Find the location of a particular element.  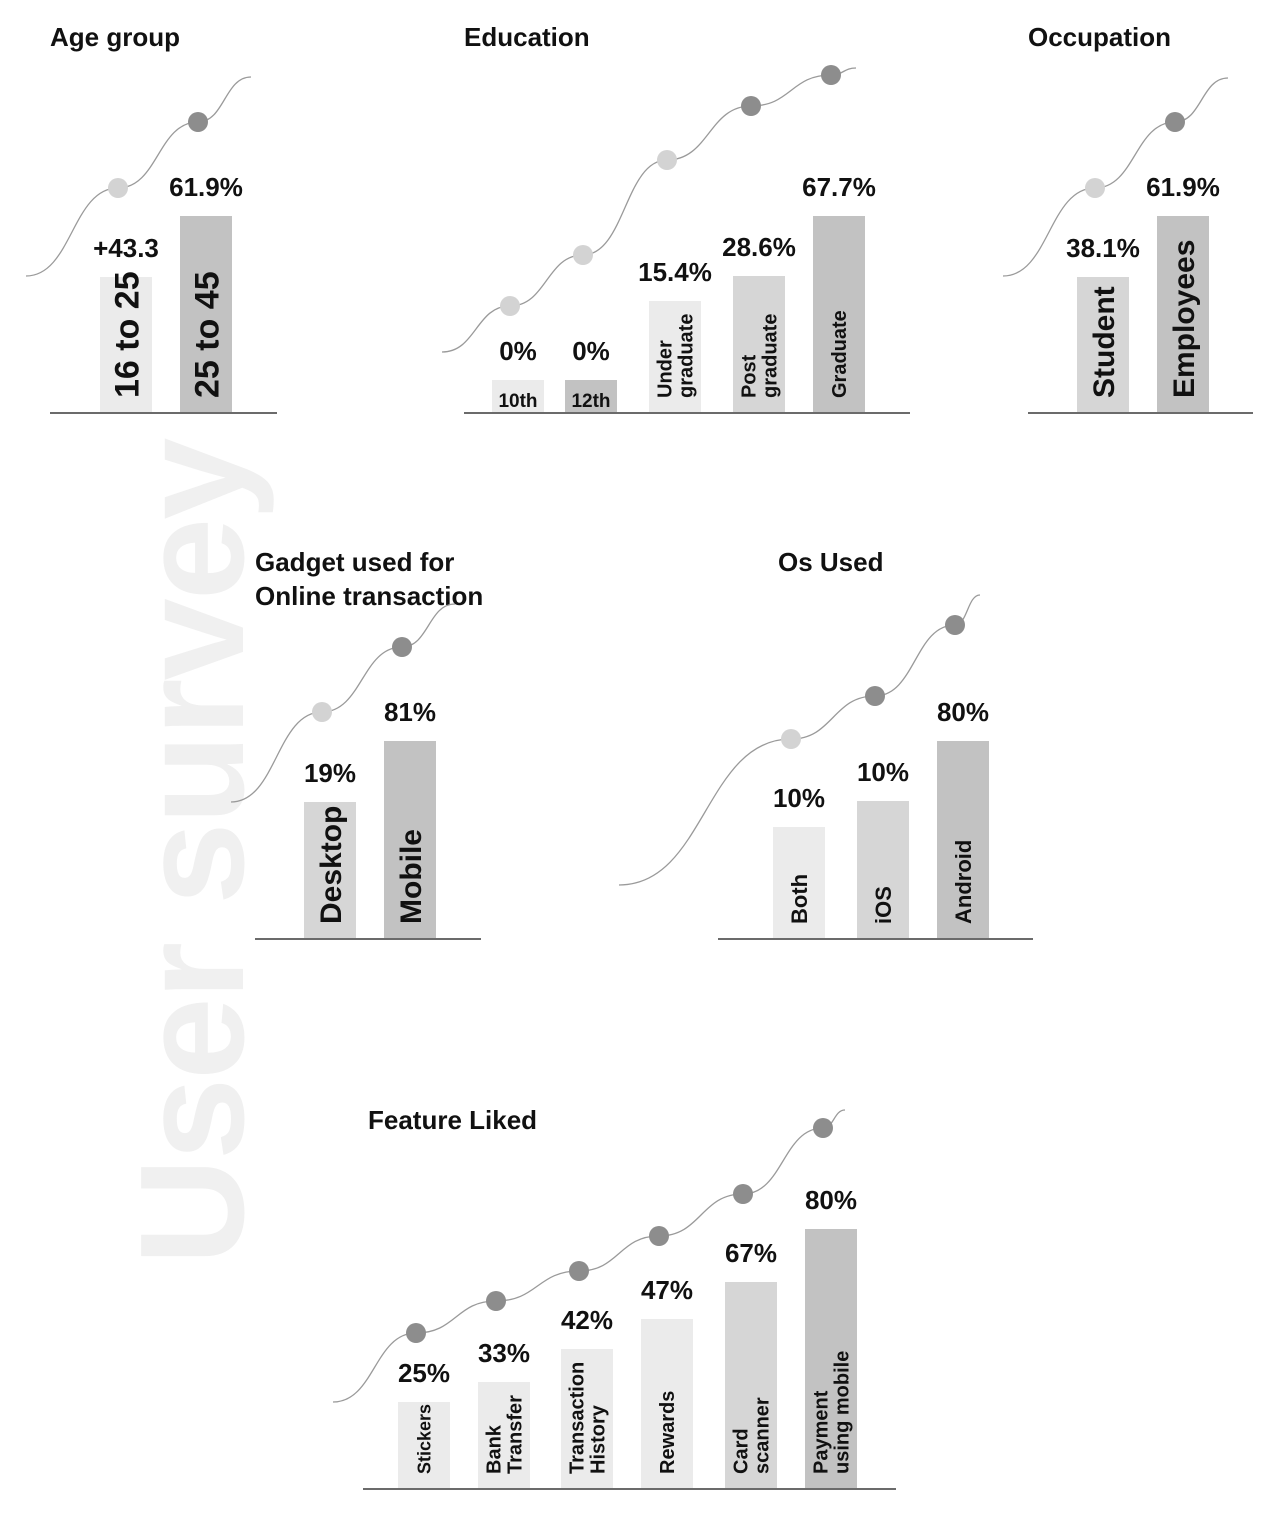

chart-age: +43.3 16 to 25 61.9% 25 to 45 is located at coordinates (151, 245).